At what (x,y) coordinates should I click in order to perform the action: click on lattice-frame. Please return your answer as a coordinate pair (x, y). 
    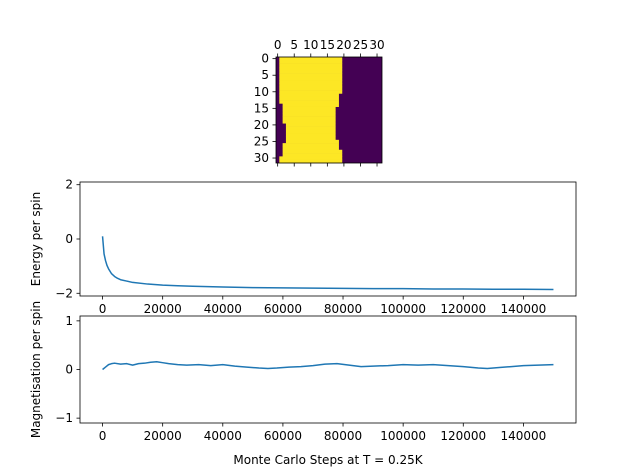
    Looking at the image, I should click on (329, 110).